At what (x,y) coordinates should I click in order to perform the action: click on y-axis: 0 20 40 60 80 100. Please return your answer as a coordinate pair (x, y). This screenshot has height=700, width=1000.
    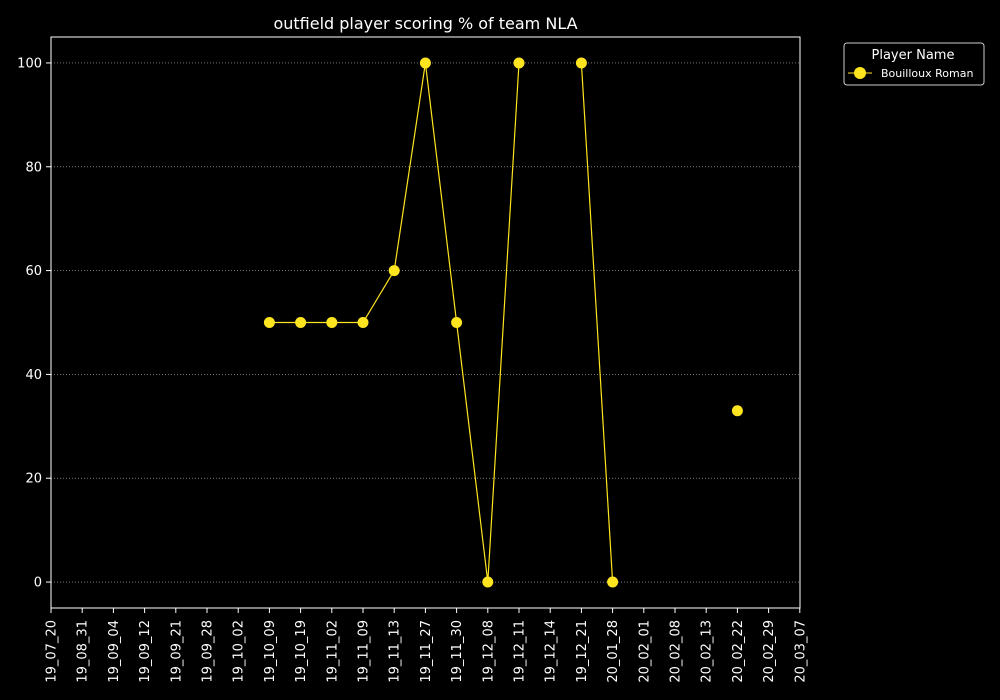
    Looking at the image, I should click on (34, 323).